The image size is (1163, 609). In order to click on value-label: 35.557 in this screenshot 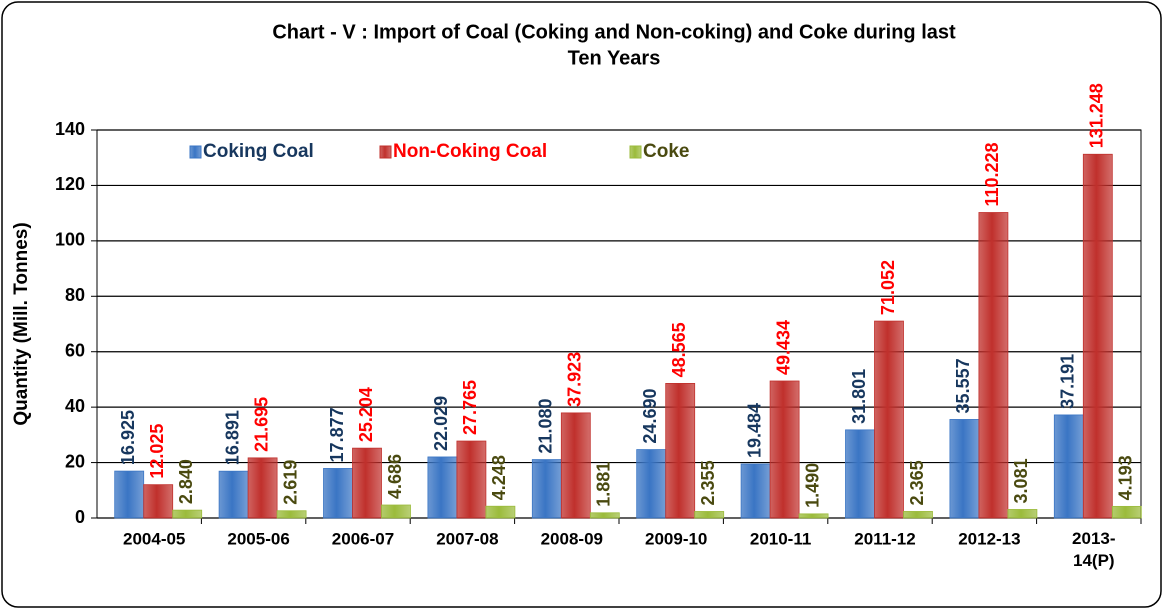, I will do `click(963, 385)`.